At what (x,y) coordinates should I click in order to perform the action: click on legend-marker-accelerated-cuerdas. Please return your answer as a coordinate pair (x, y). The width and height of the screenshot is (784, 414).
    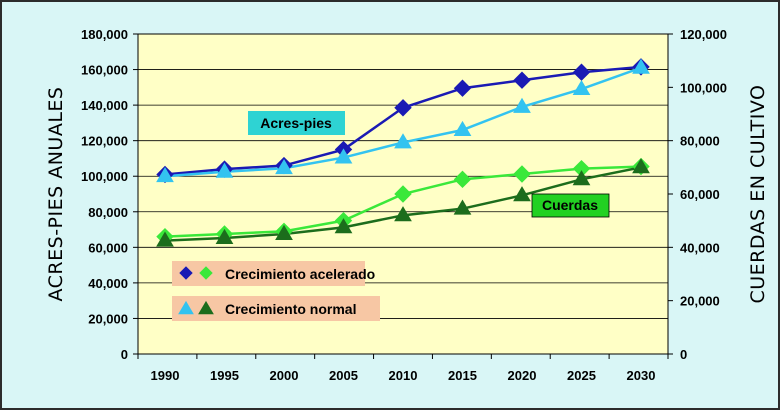
    Looking at the image, I should click on (206, 273).